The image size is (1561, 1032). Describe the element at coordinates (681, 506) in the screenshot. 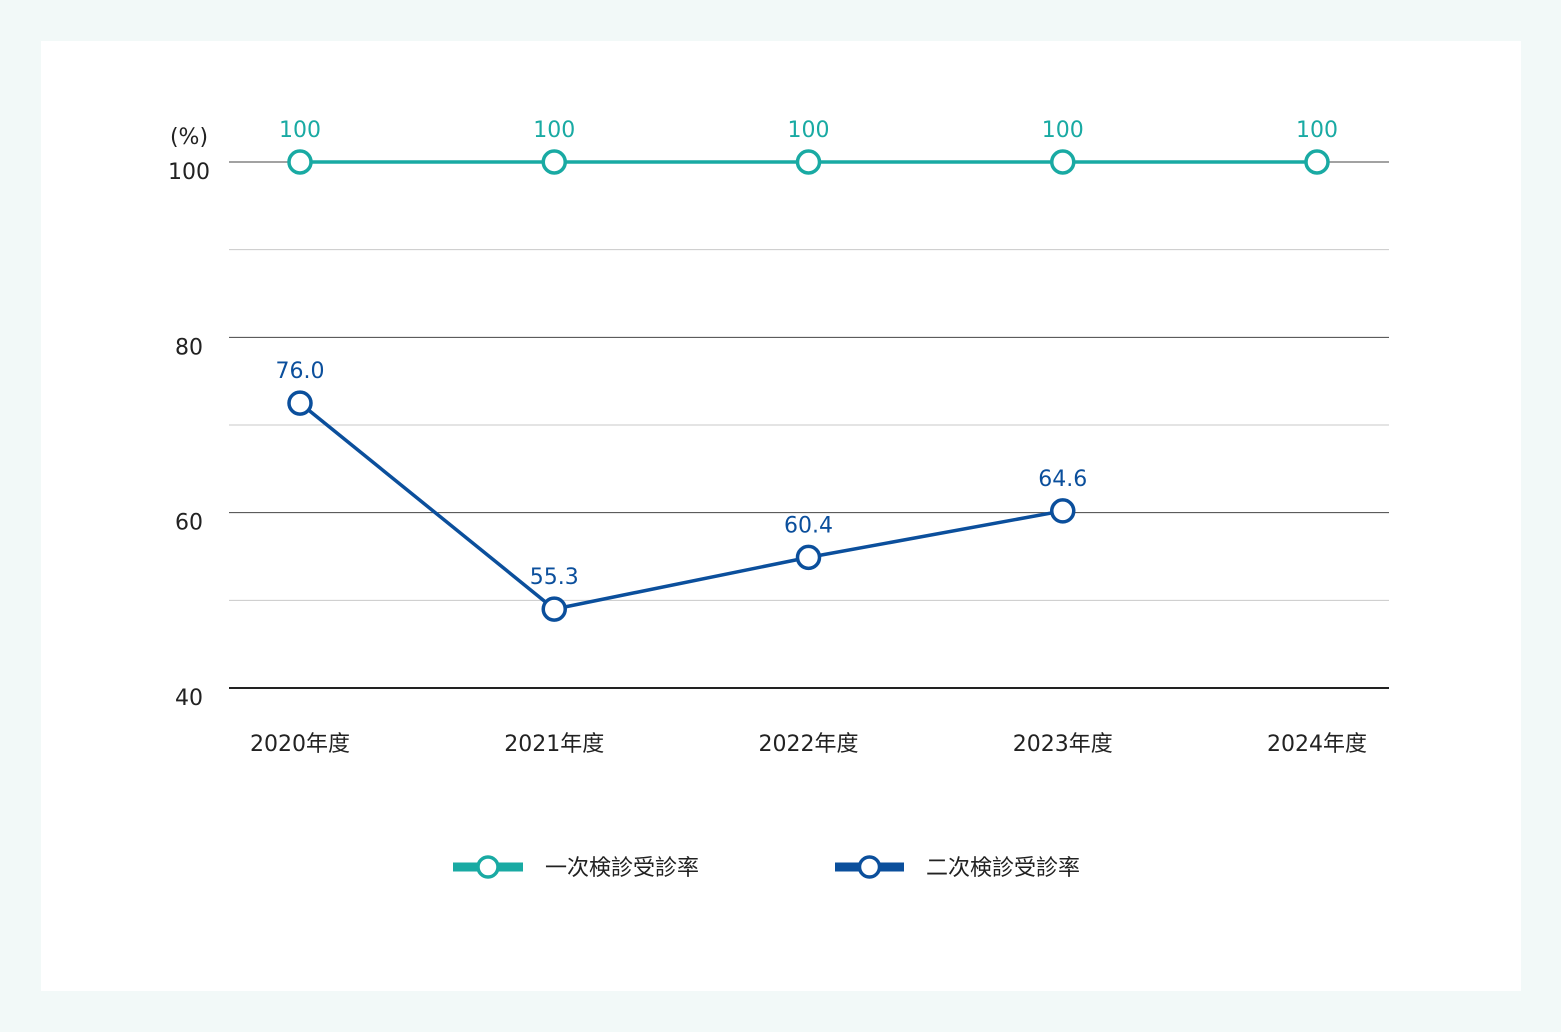

I see `series-line` at that location.